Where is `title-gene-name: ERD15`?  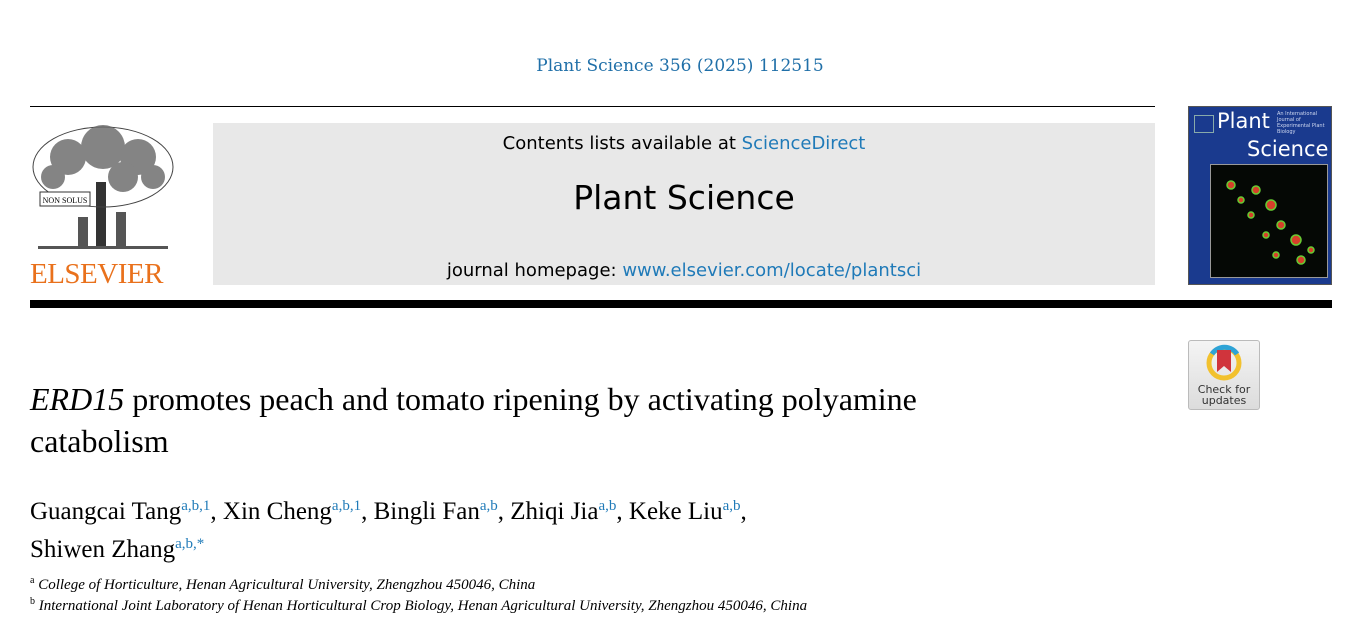
title-gene-name: ERD15 is located at coordinates (77, 399).